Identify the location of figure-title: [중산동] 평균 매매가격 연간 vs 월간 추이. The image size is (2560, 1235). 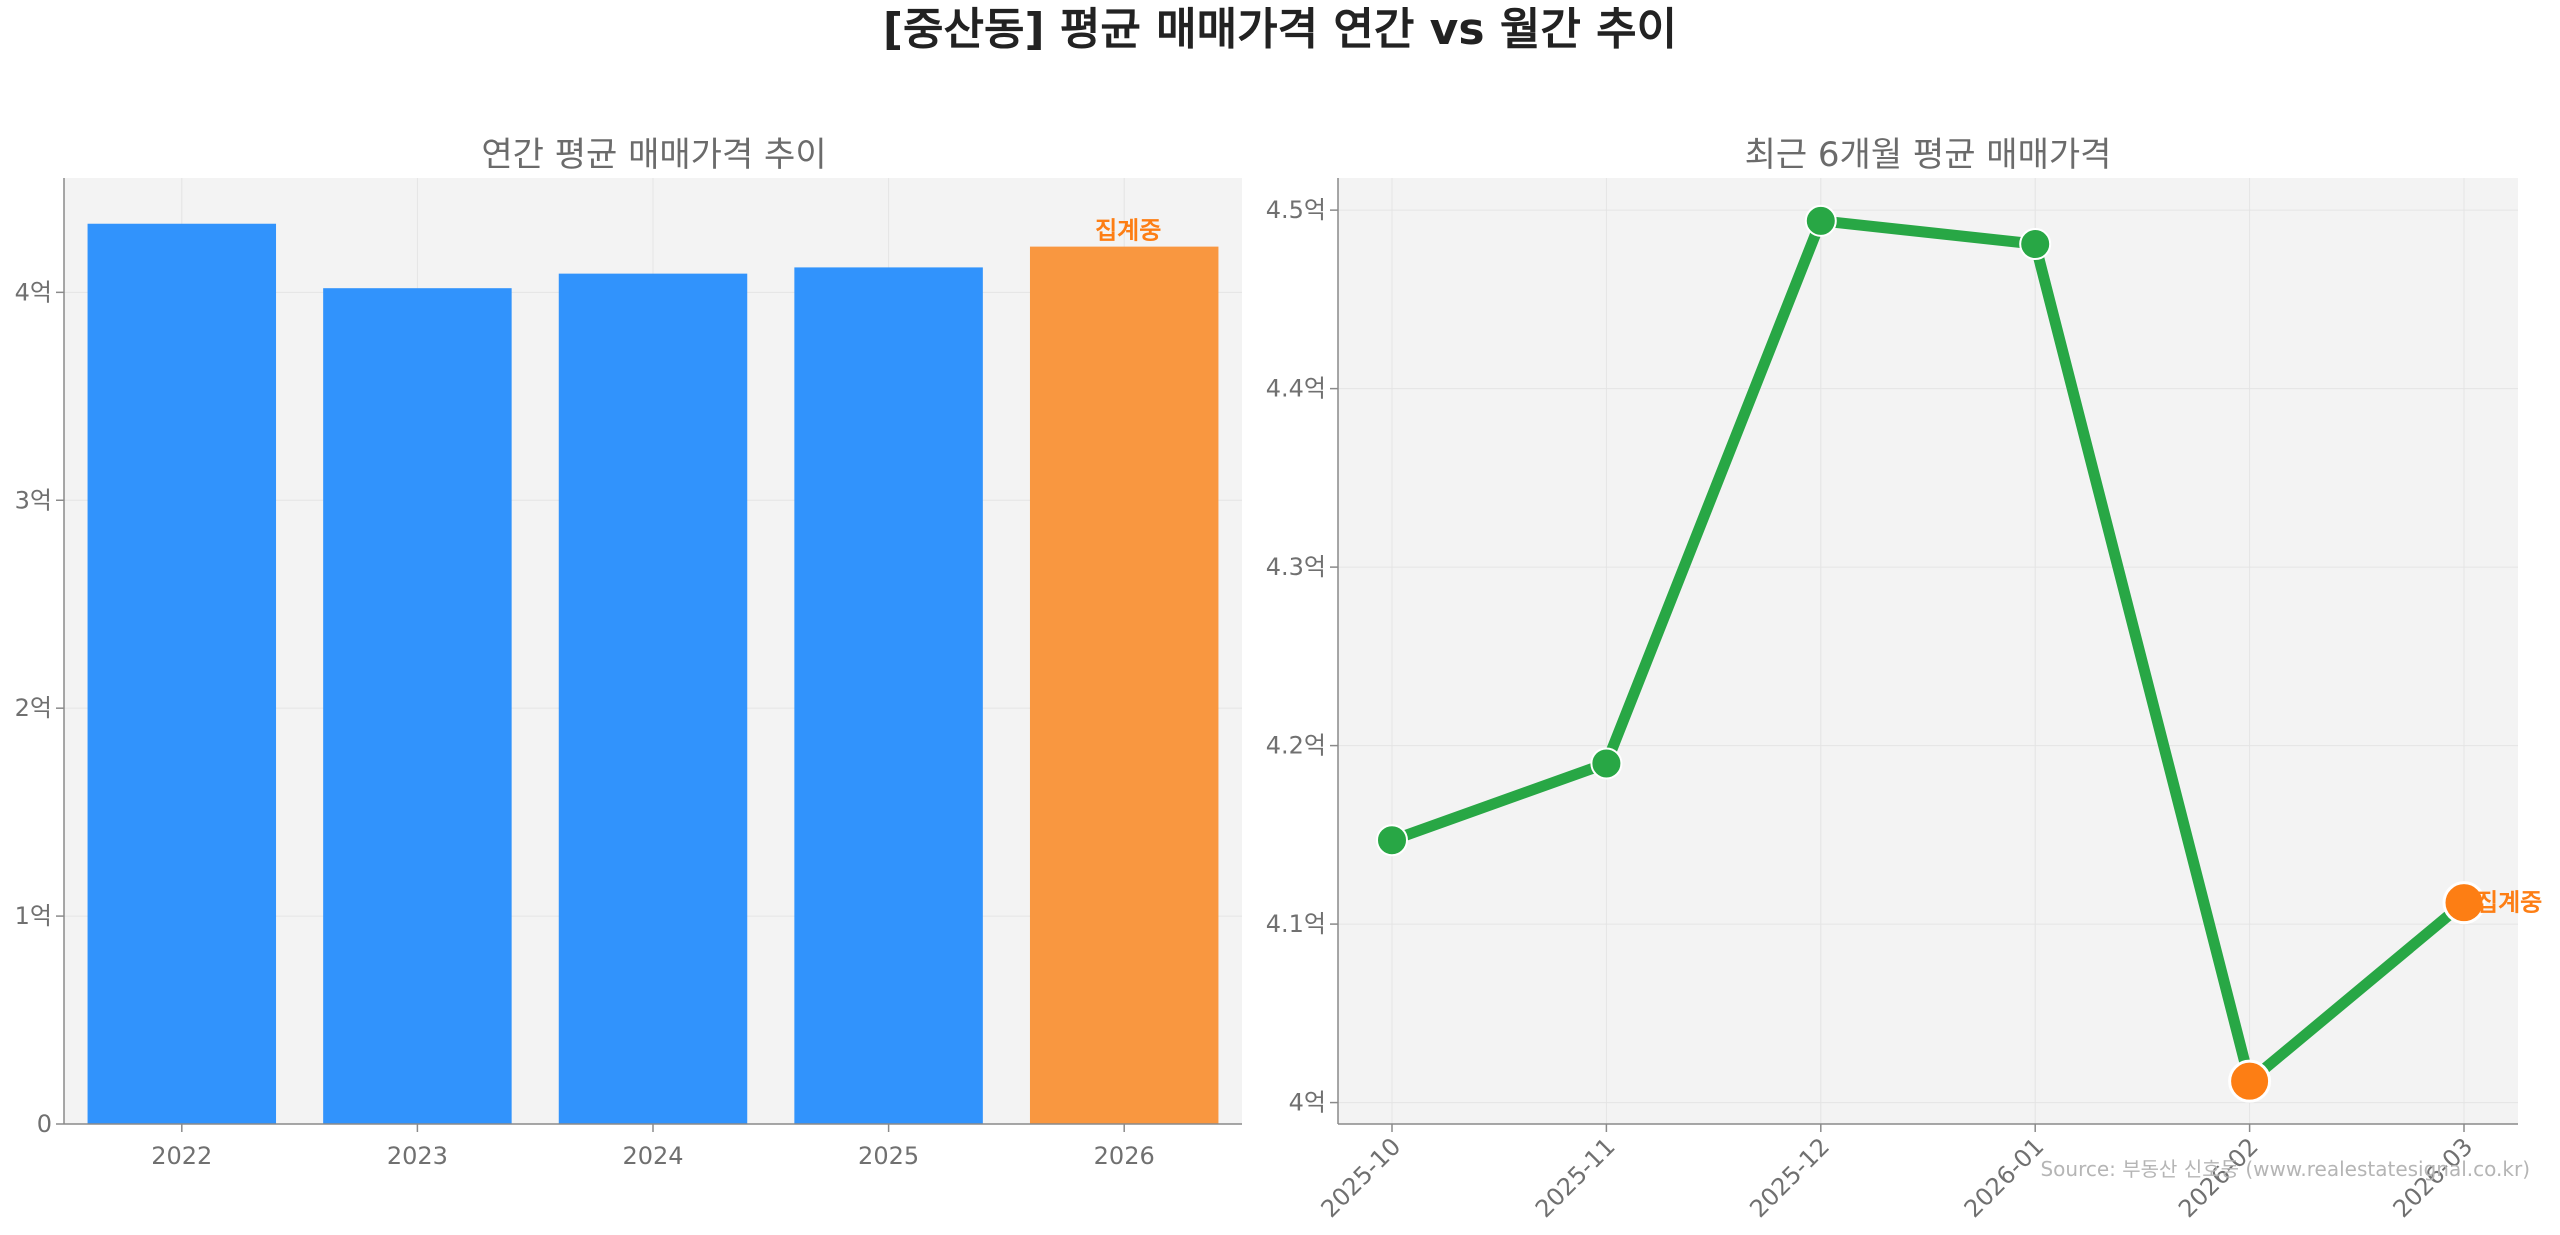
(1280, 29).